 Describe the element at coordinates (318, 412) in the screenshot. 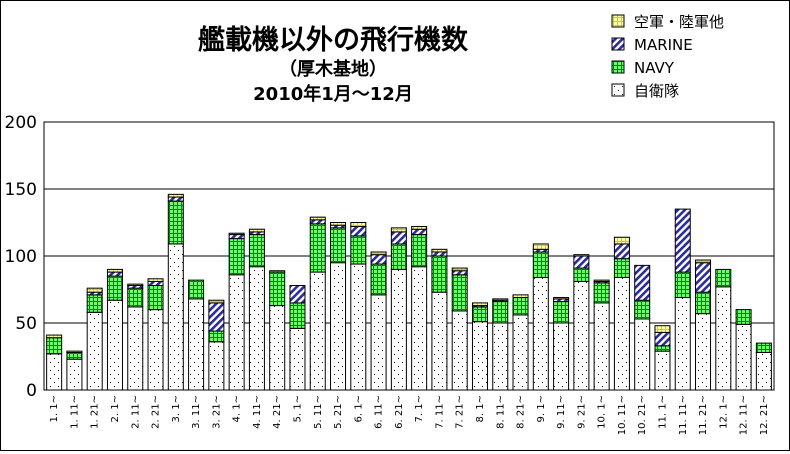

I see `x-tick-label: 5. 11~` at that location.